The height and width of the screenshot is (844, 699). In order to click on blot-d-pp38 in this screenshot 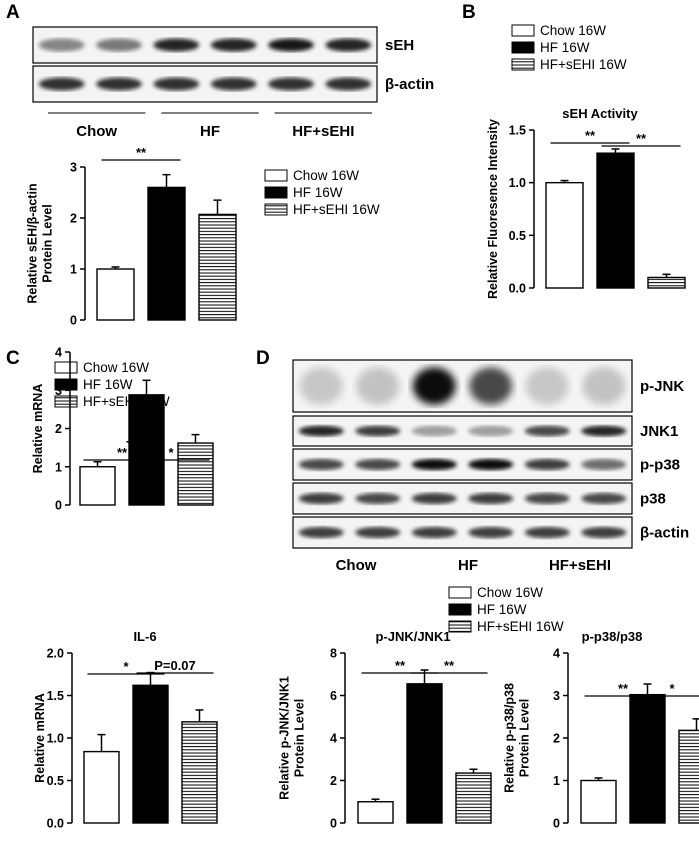, I will do `click(462, 464)`.